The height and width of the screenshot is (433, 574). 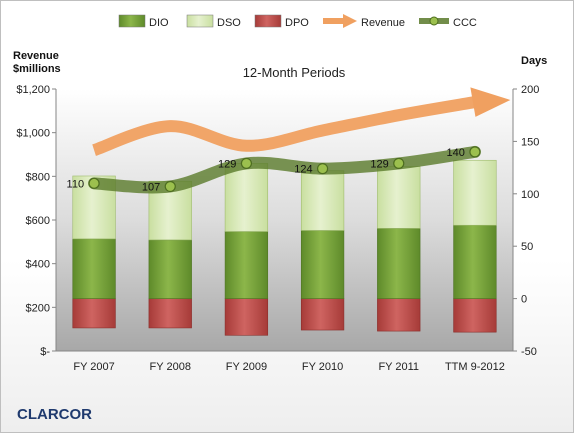 What do you see at coordinates (132, 21) in the screenshot?
I see `legend-swatch-dio` at bounding box center [132, 21].